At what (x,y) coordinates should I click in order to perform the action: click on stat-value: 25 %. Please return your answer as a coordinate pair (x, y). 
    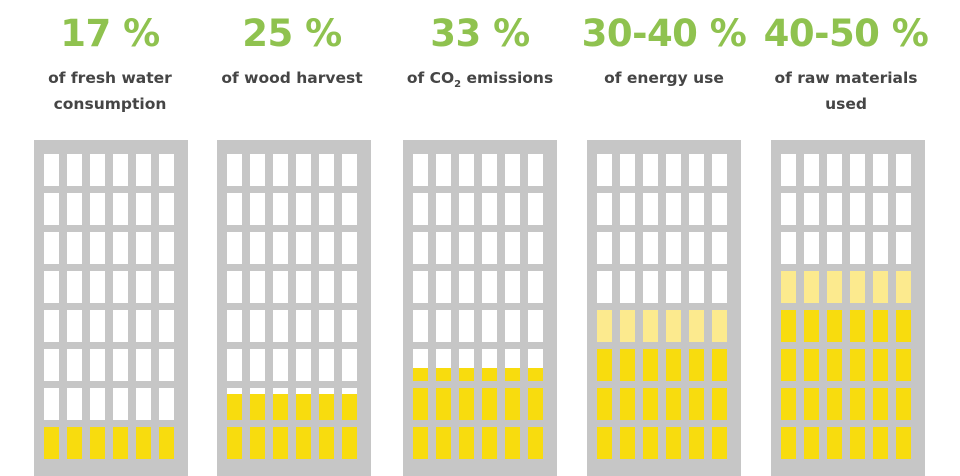
    Looking at the image, I should click on (292, 33).